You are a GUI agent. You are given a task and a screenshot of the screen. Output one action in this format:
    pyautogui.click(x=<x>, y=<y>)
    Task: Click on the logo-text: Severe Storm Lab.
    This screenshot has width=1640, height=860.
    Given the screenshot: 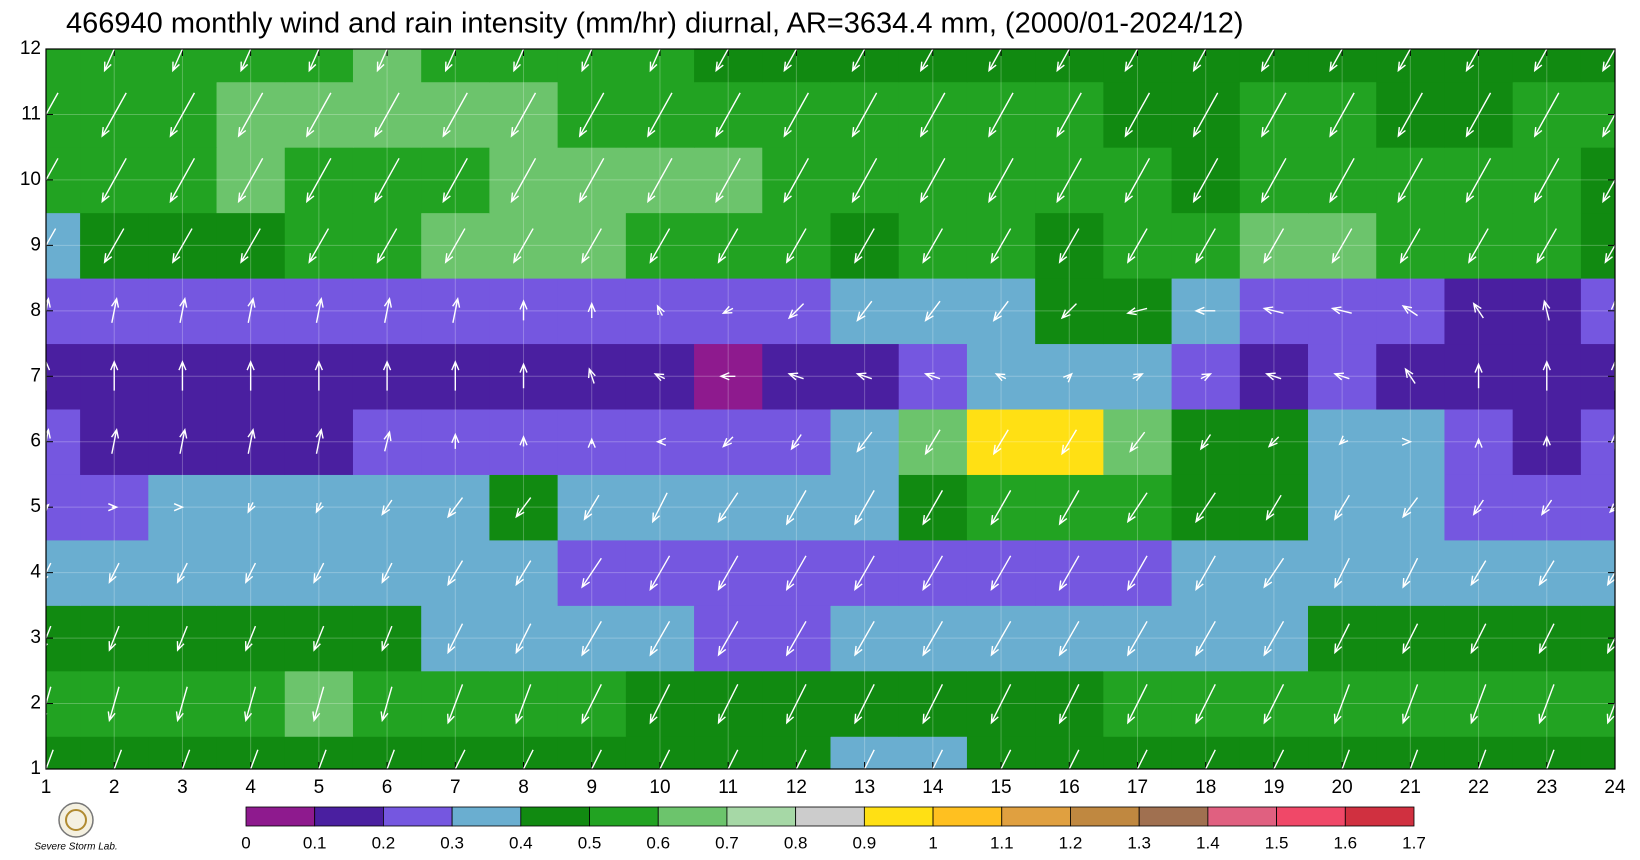 What is the action you would take?
    pyautogui.click(x=75, y=847)
    